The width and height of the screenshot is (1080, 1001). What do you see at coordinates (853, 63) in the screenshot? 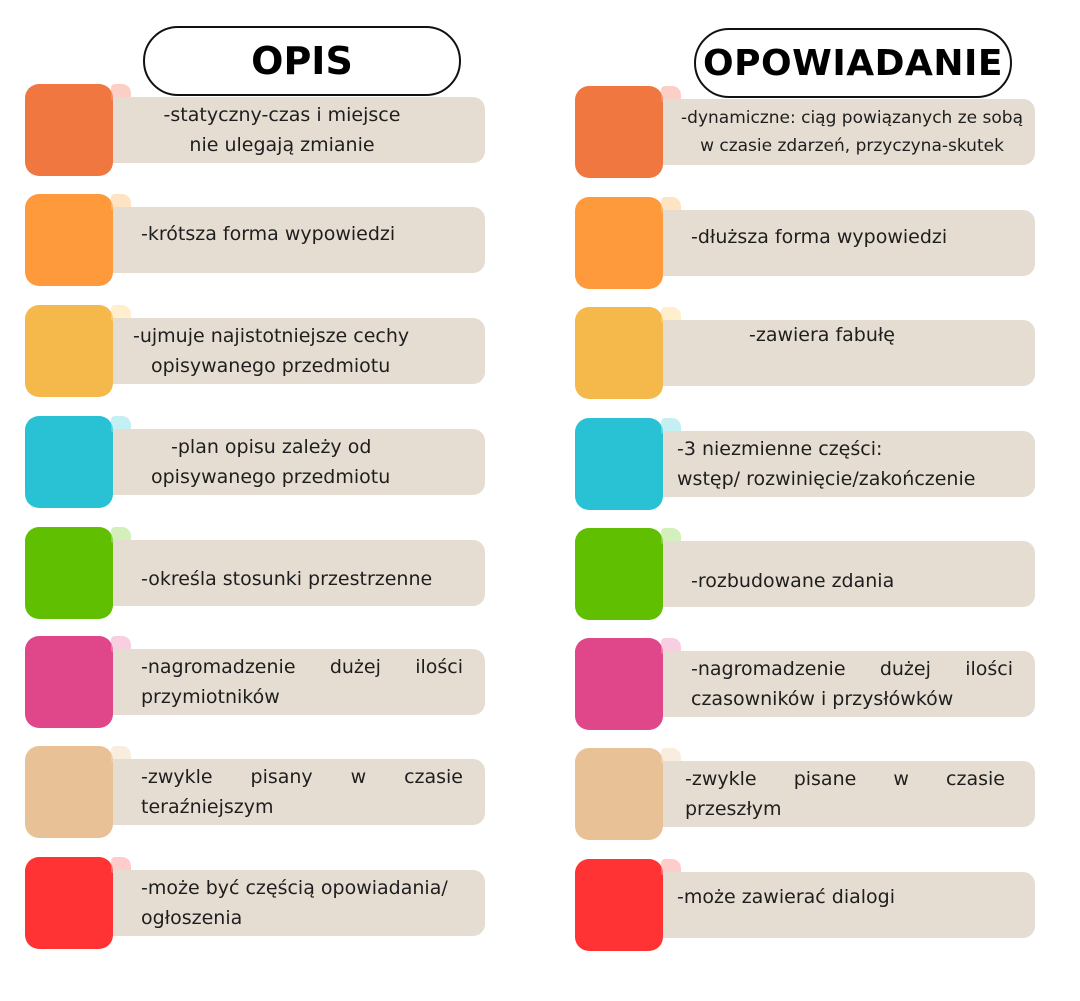
I see `opowiadanie-header: OPOWIADANIE` at bounding box center [853, 63].